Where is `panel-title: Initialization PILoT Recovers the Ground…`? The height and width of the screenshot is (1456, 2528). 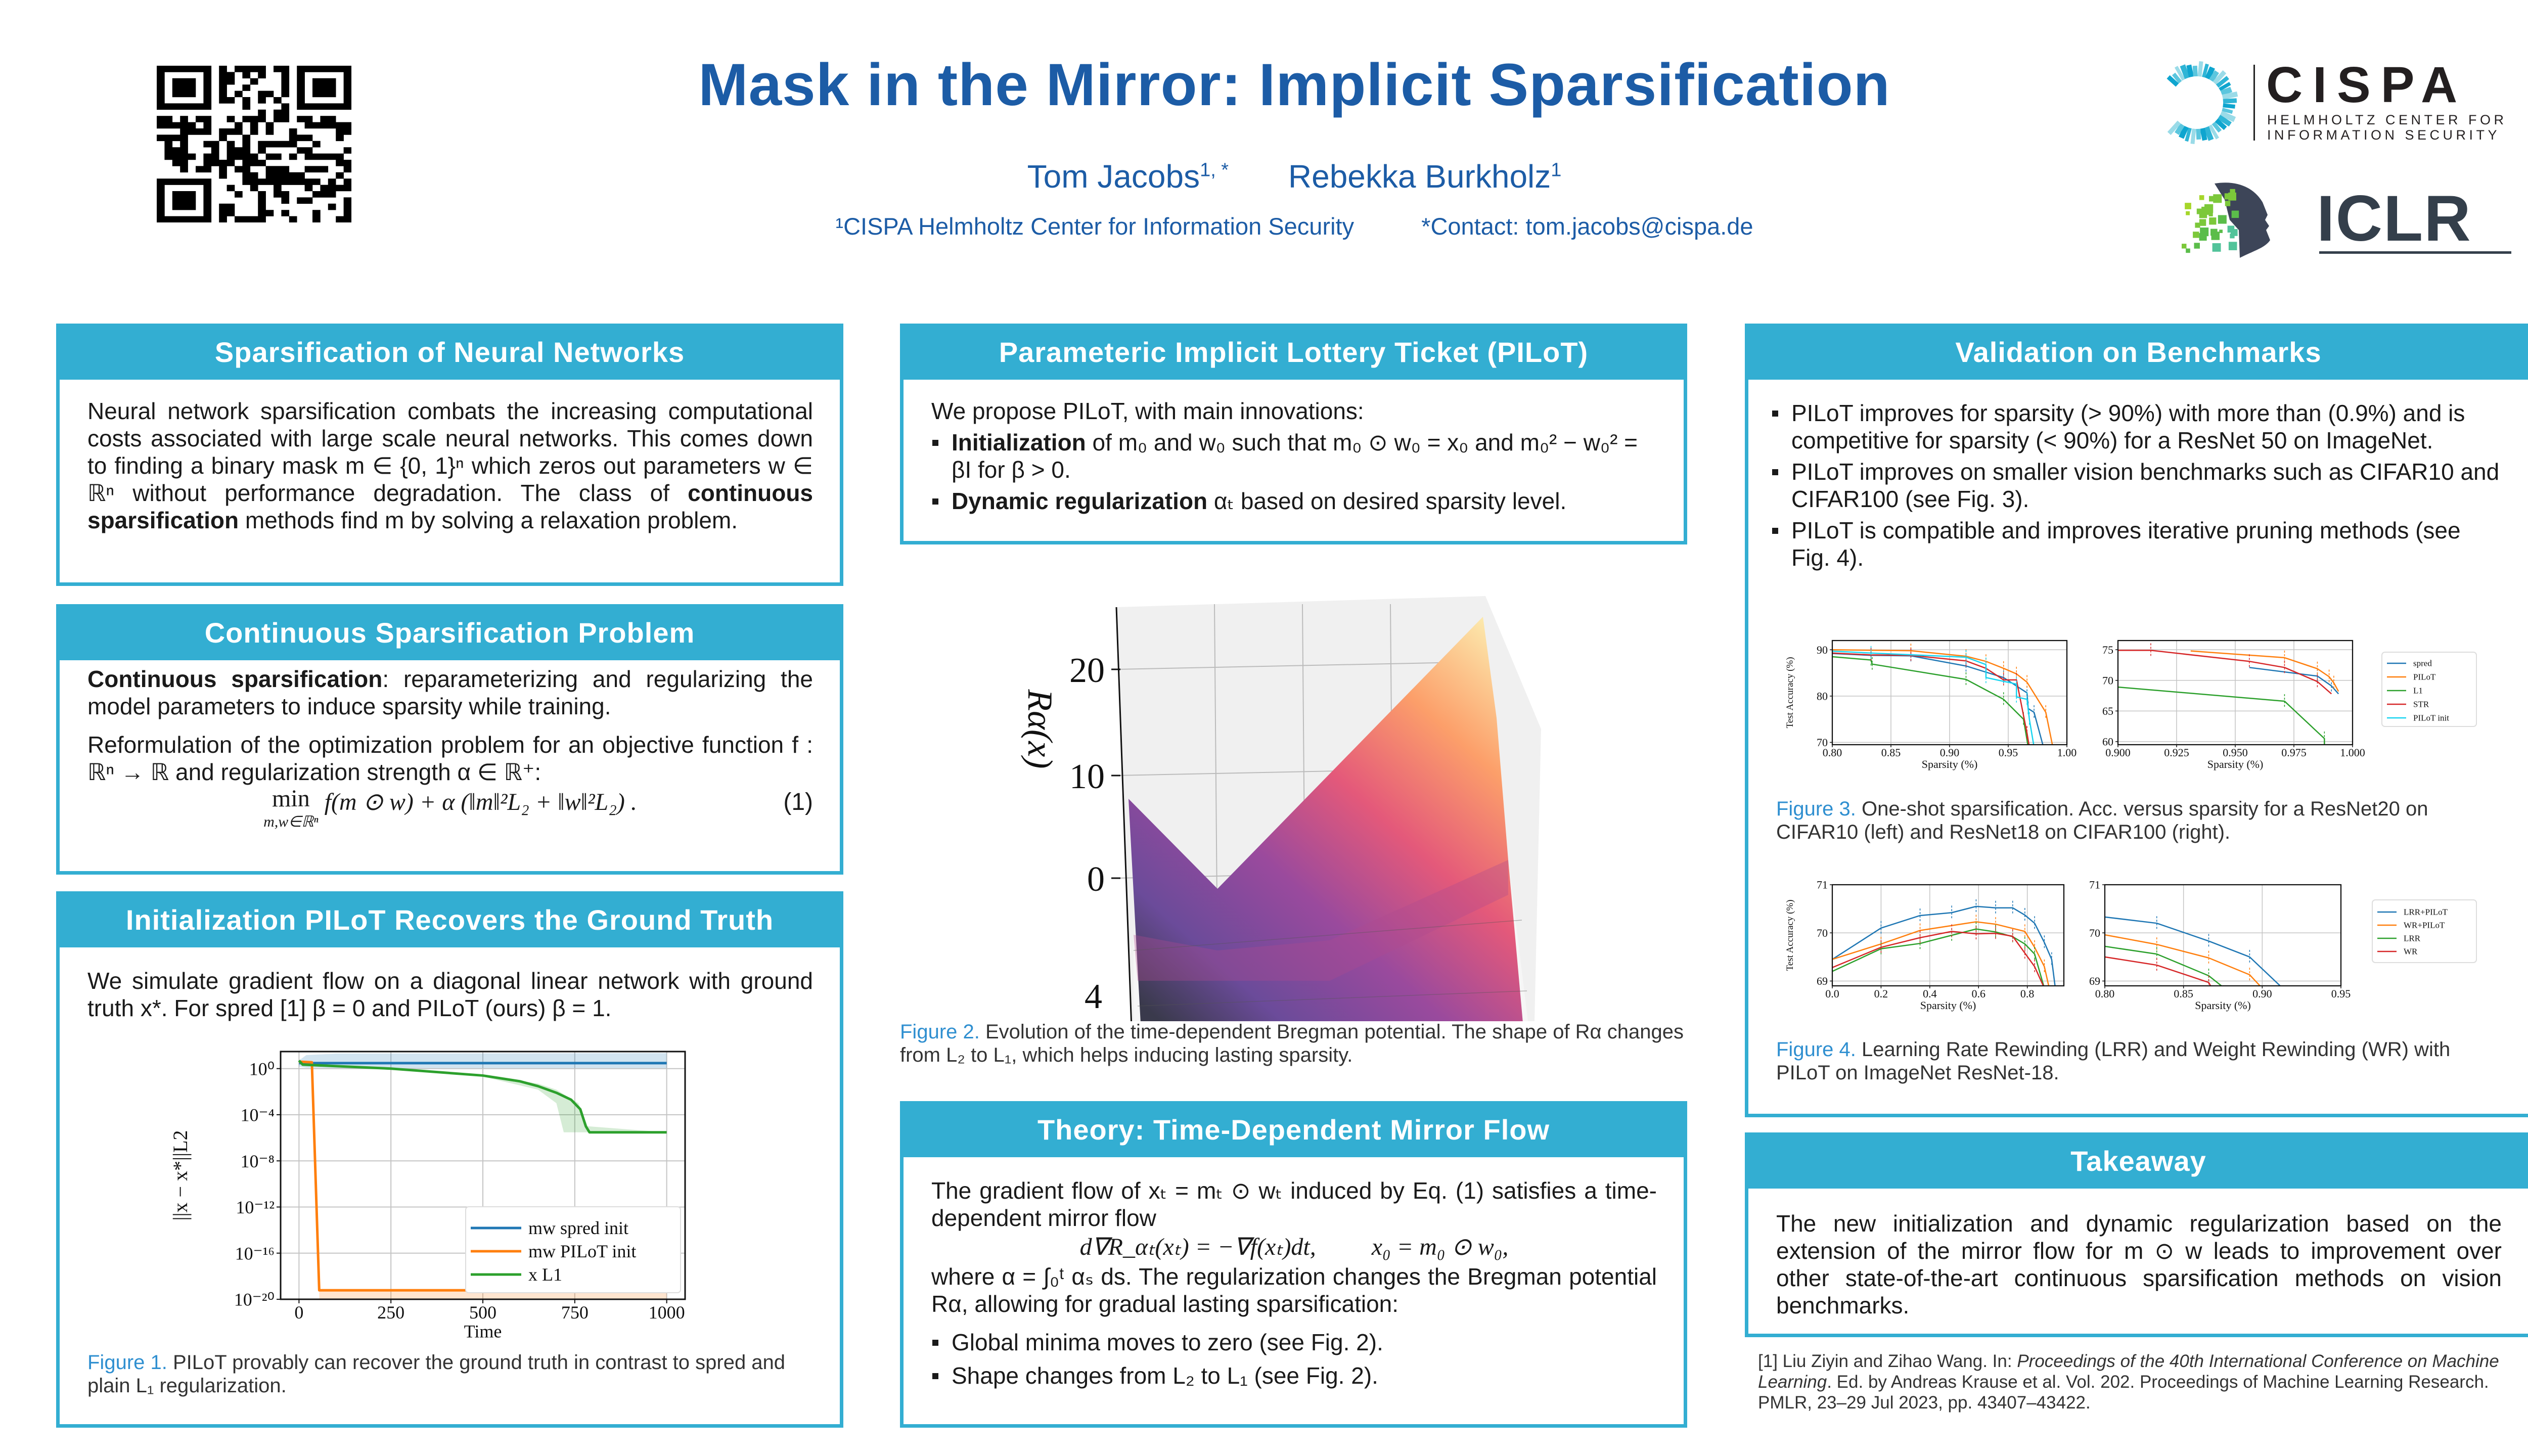
panel-title: Initialization PILoT Recovers the Ground… is located at coordinates (450, 921).